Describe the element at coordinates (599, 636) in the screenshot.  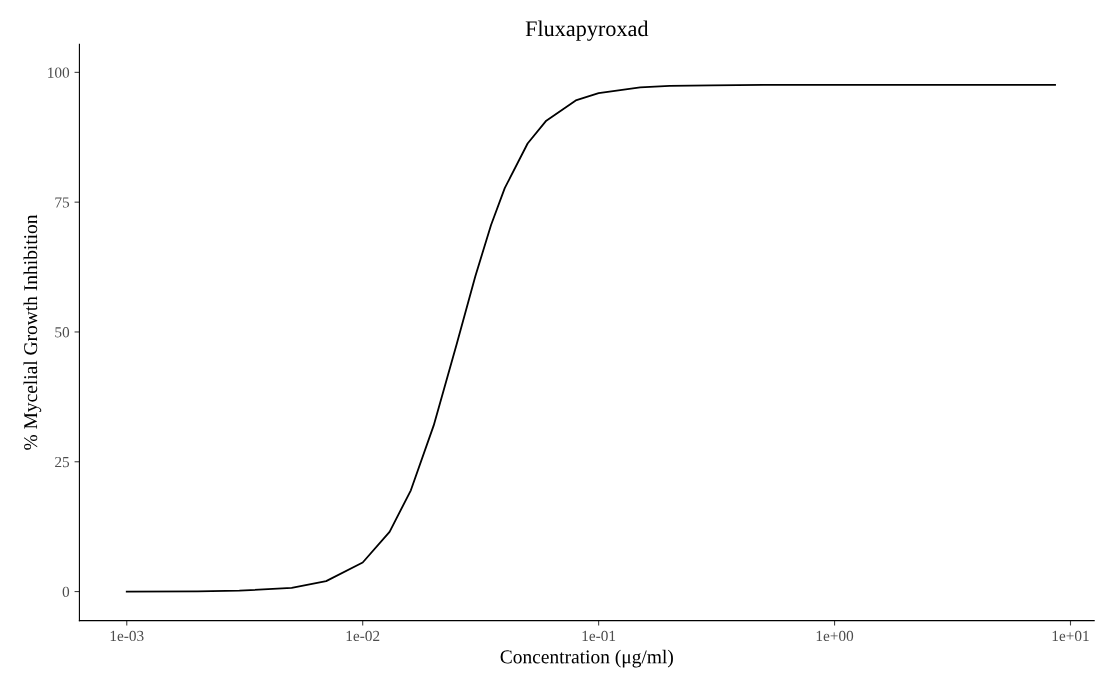
I see `x-tick-label: 1e-01` at that location.